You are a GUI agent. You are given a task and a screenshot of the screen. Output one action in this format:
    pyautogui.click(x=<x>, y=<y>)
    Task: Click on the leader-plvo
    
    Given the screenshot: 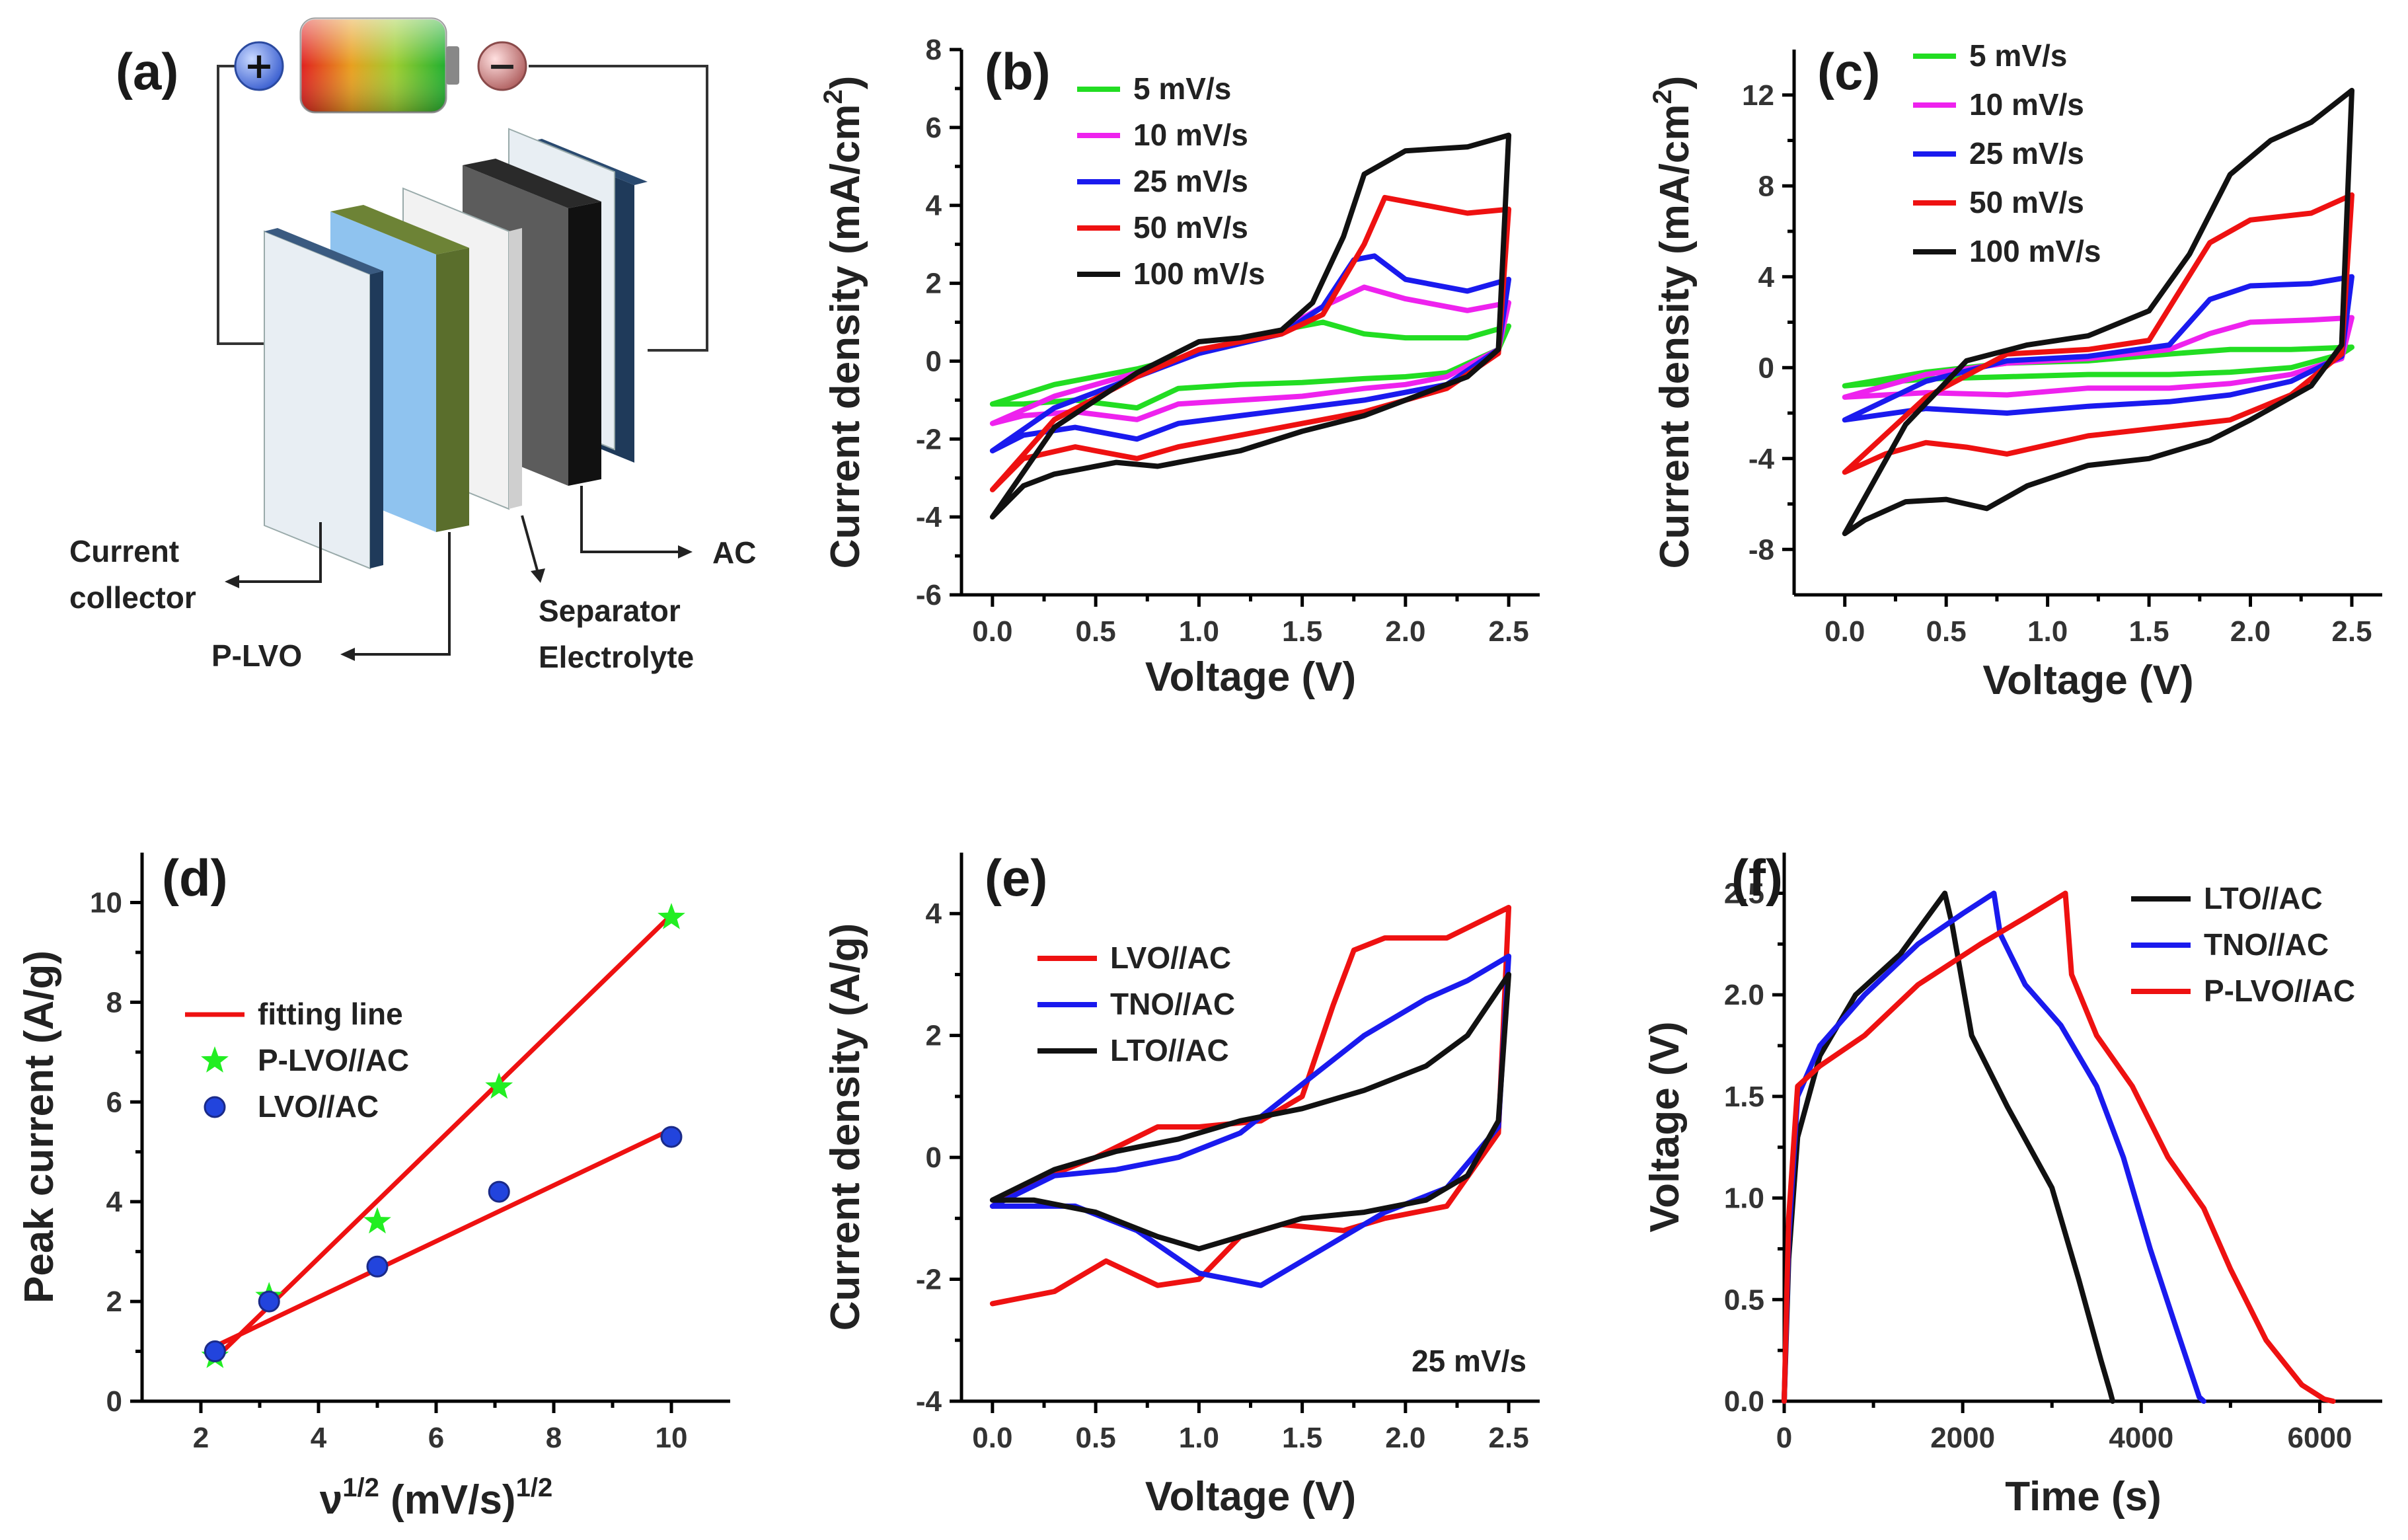 What is the action you would take?
    pyautogui.click(x=397, y=594)
    